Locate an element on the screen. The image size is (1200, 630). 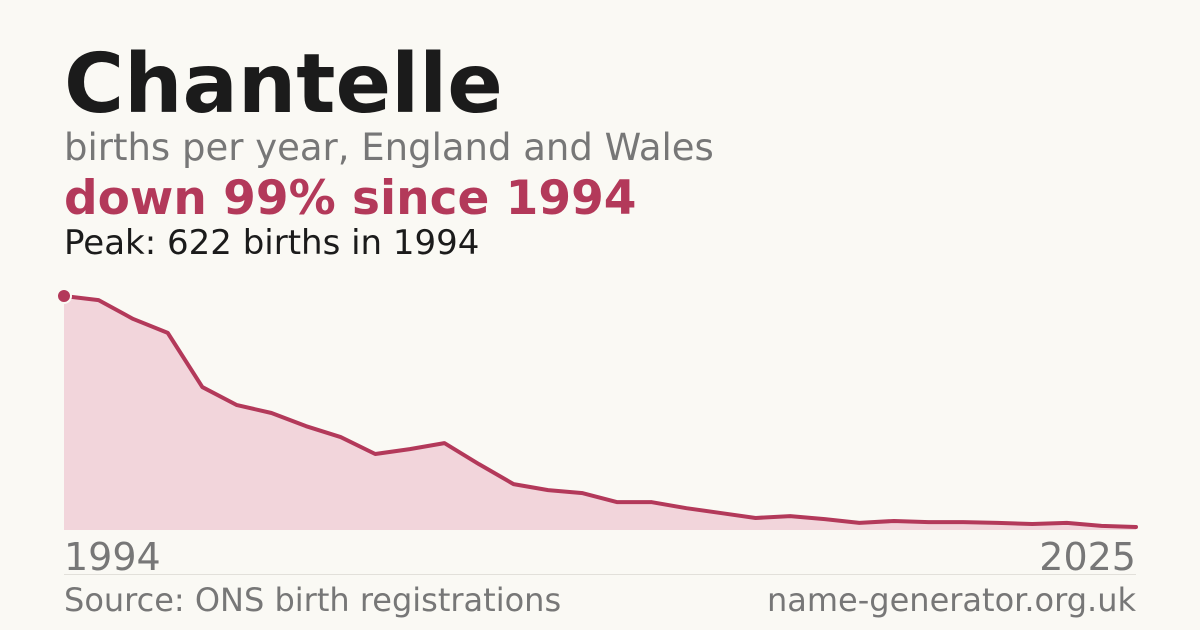
x-tick-label: 1994 is located at coordinates (112, 557).